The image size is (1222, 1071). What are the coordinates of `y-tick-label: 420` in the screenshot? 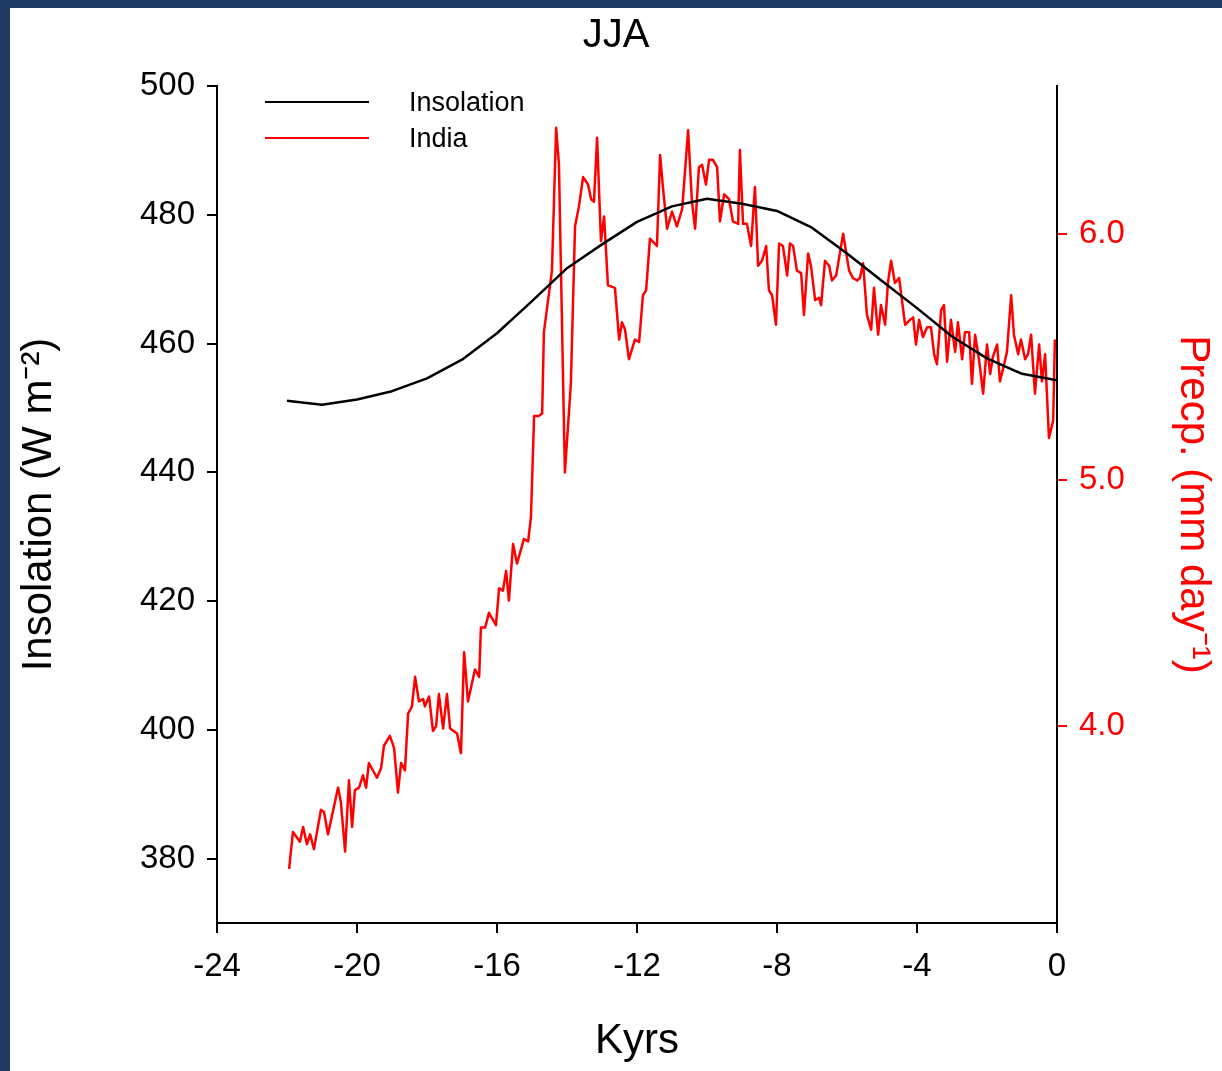 It's located at (167, 599).